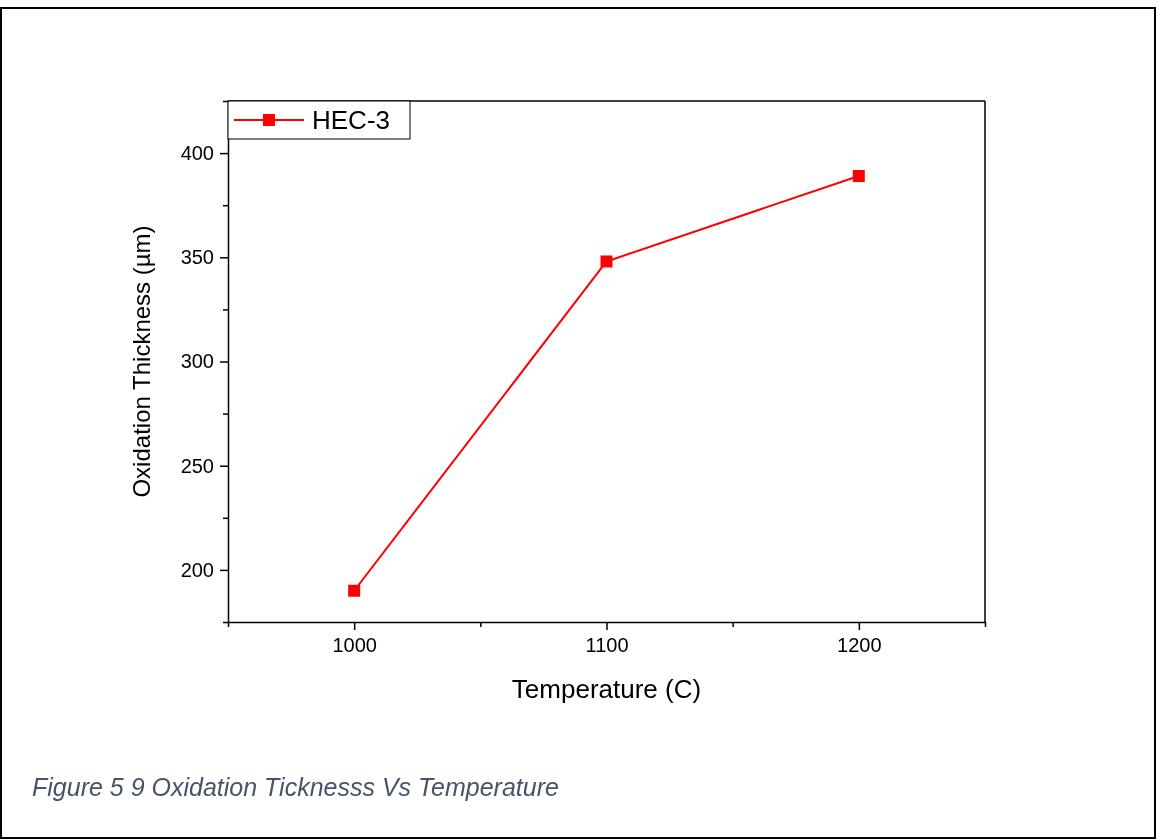  I want to click on x-axis-title: Temperature (C), so click(606, 689).